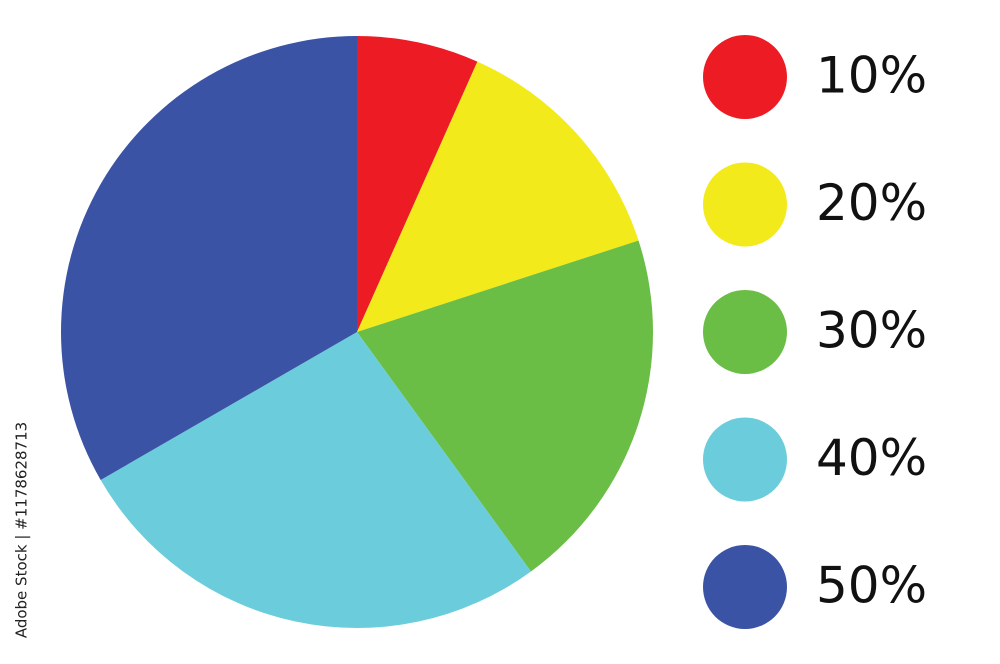  What do you see at coordinates (871, 76) in the screenshot?
I see `legend-label: 10%` at bounding box center [871, 76].